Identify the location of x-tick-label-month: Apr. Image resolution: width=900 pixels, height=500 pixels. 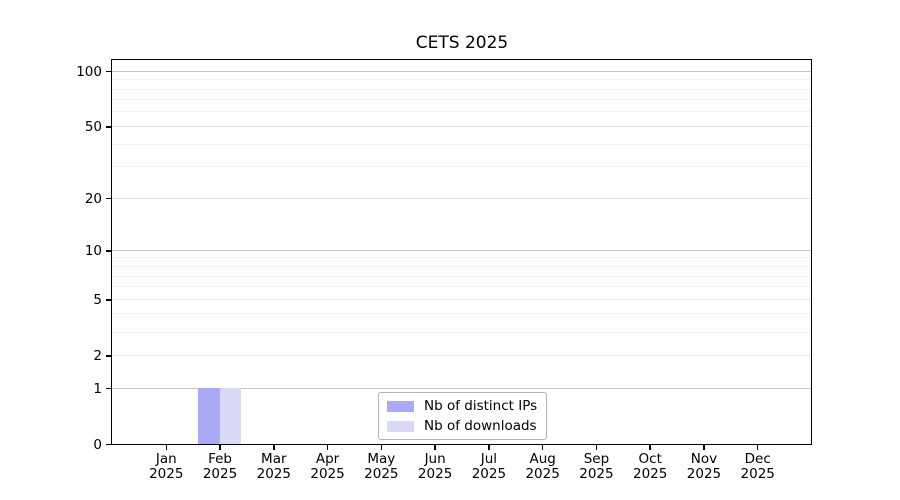
(327, 459).